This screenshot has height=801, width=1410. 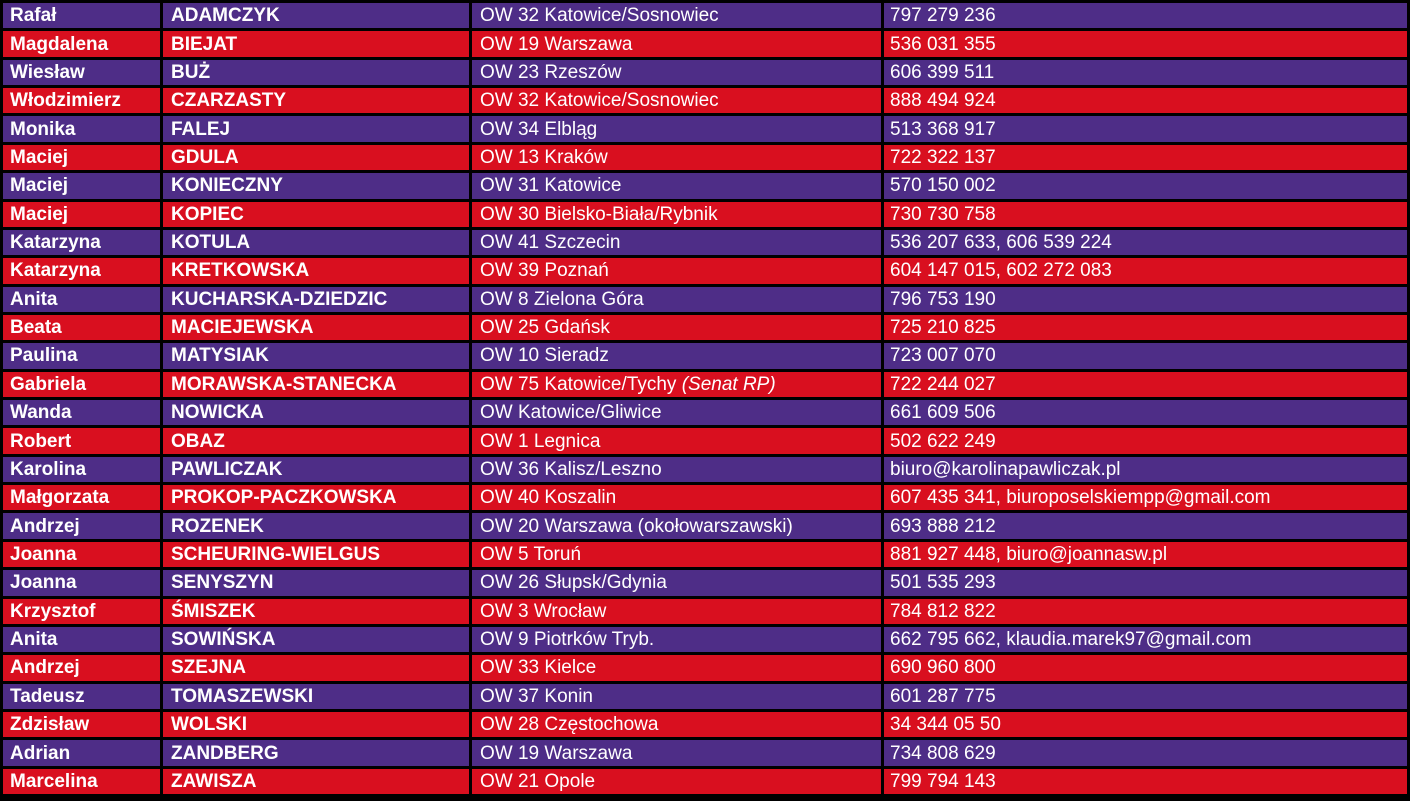 What do you see at coordinates (543, 611) in the screenshot?
I see `district-text: OW 3 Wrocław` at bounding box center [543, 611].